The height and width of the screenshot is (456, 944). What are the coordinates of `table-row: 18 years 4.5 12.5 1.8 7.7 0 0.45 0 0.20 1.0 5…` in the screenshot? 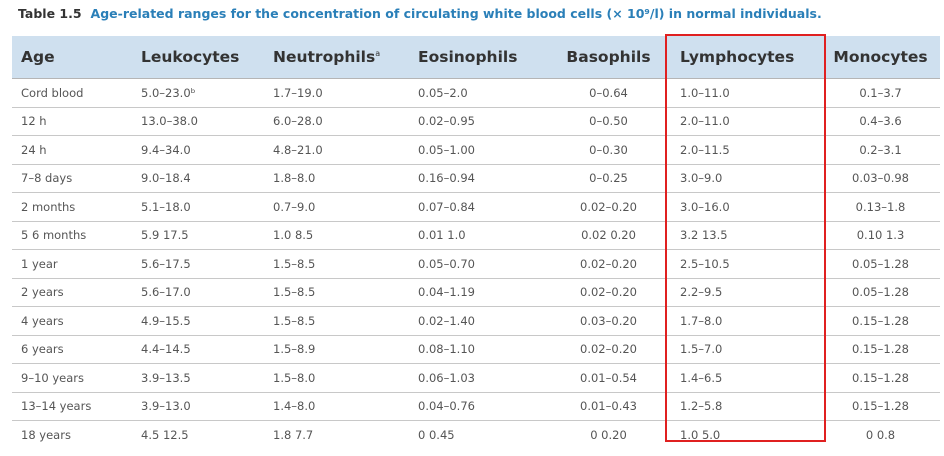 It's located at (476, 435).